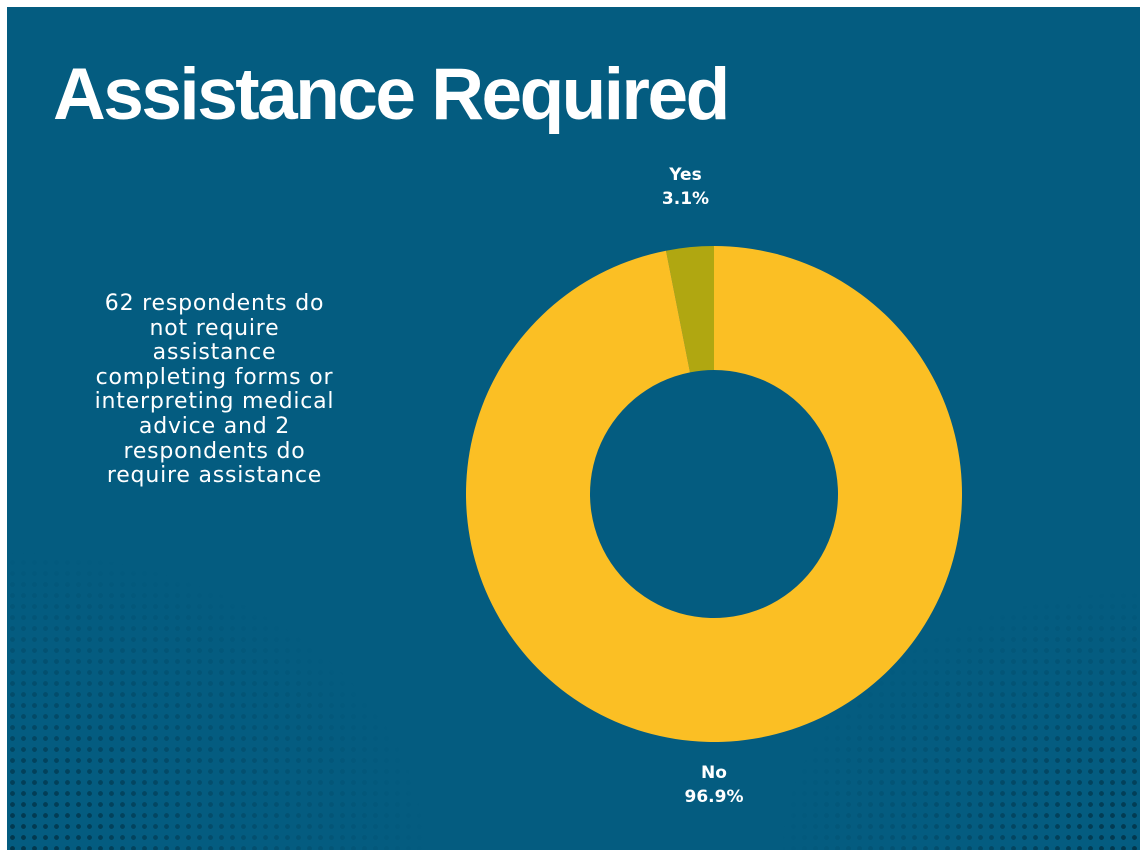 Image resolution: width=1140 pixels, height=850 pixels. Describe the element at coordinates (391, 94) in the screenshot. I see `slide-title: Assistance Required` at that location.